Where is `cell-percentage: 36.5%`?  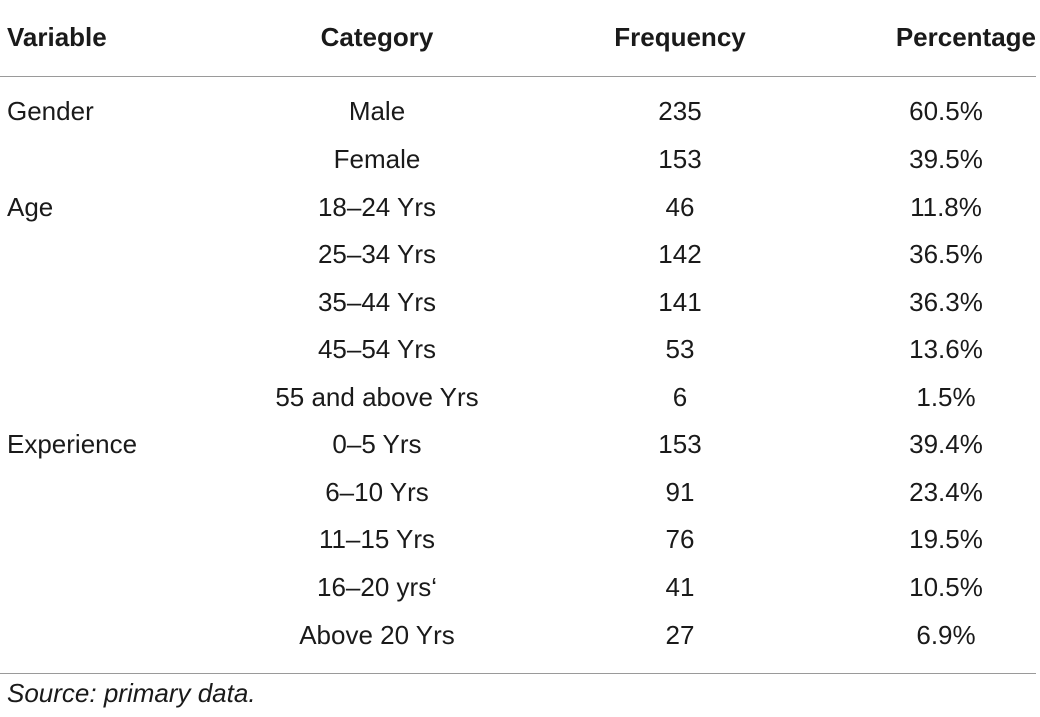
cell-percentage: 36.5% is located at coordinates (946, 254).